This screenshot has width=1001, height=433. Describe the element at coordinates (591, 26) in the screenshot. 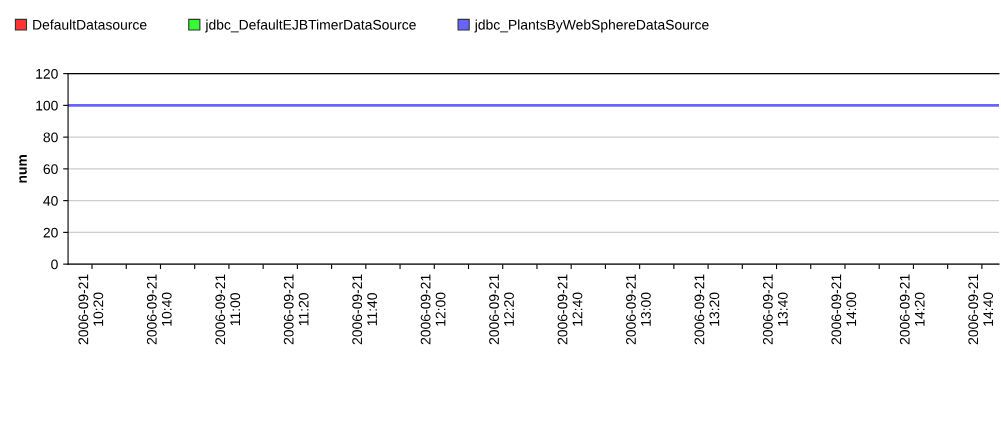

I see `legend-label: jdbc_PlantsByWebSphereDataSource` at that location.